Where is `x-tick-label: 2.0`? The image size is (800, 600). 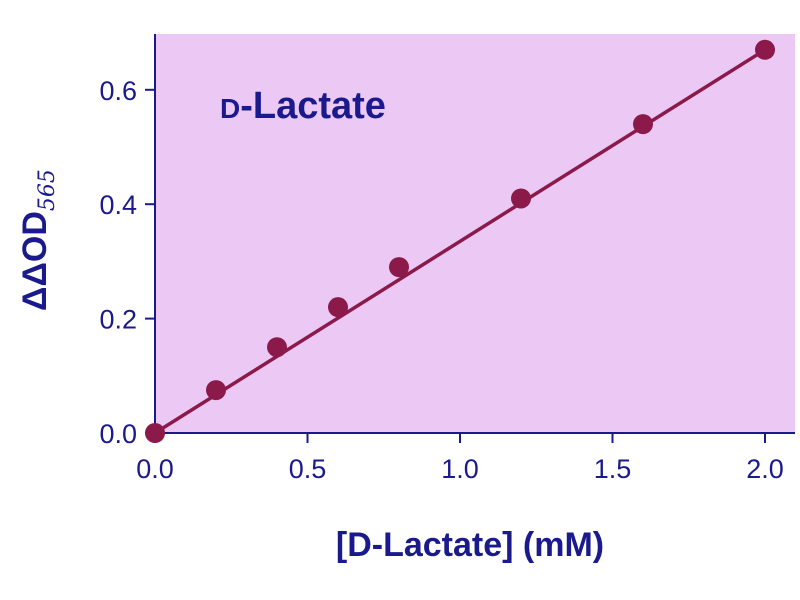 x-tick-label: 2.0 is located at coordinates (765, 469).